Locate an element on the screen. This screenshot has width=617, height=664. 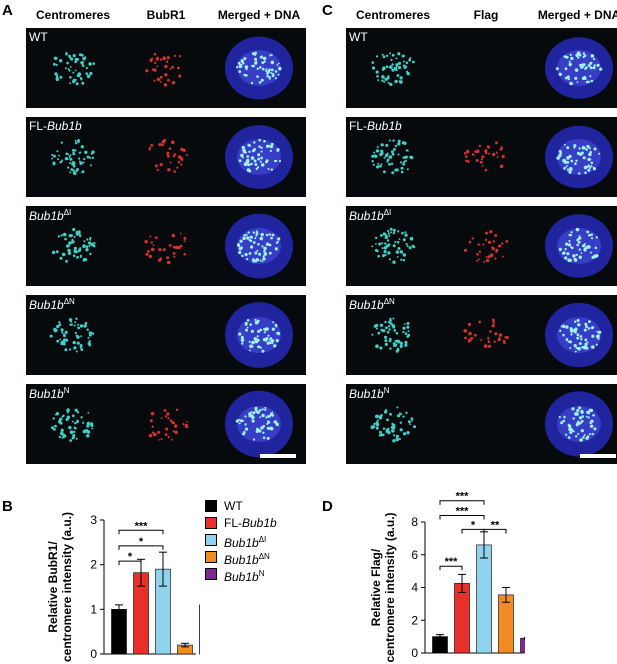
panel-label-c: C is located at coordinates (327, 10).